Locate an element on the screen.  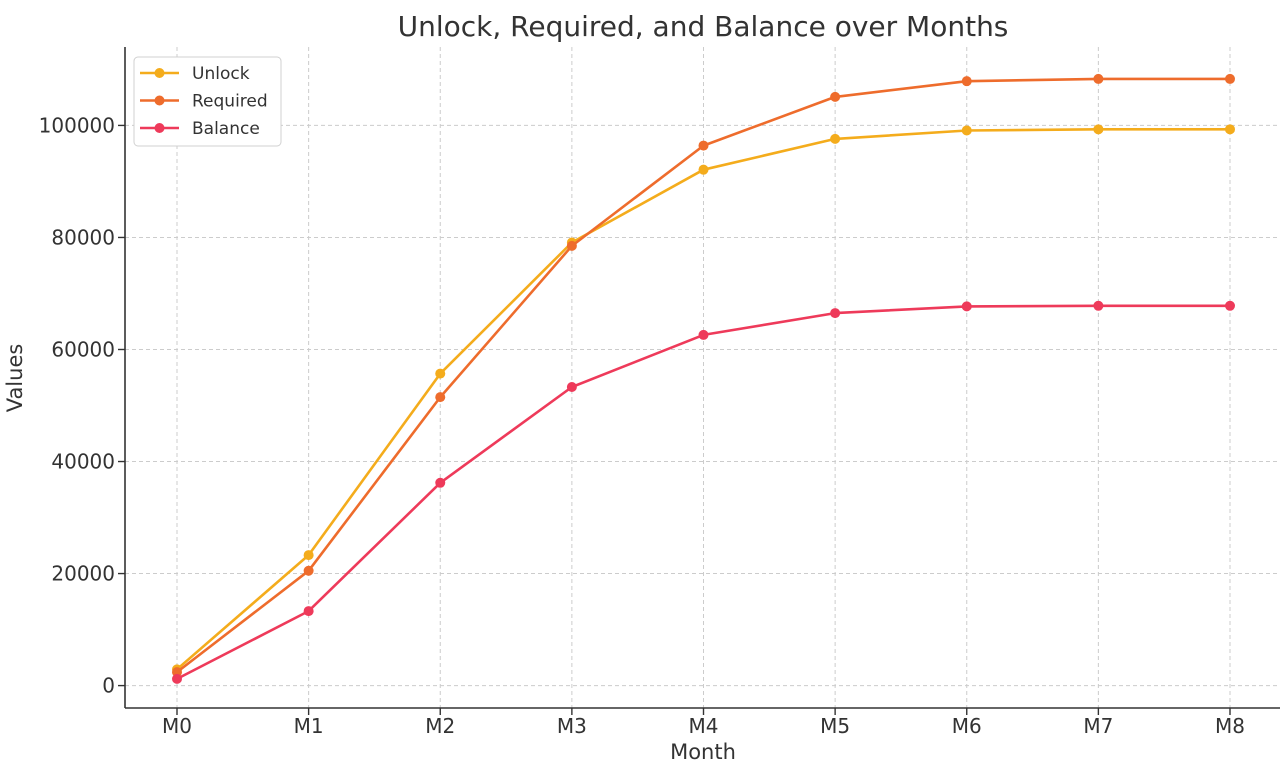
x-tick-label: M4 is located at coordinates (704, 726).